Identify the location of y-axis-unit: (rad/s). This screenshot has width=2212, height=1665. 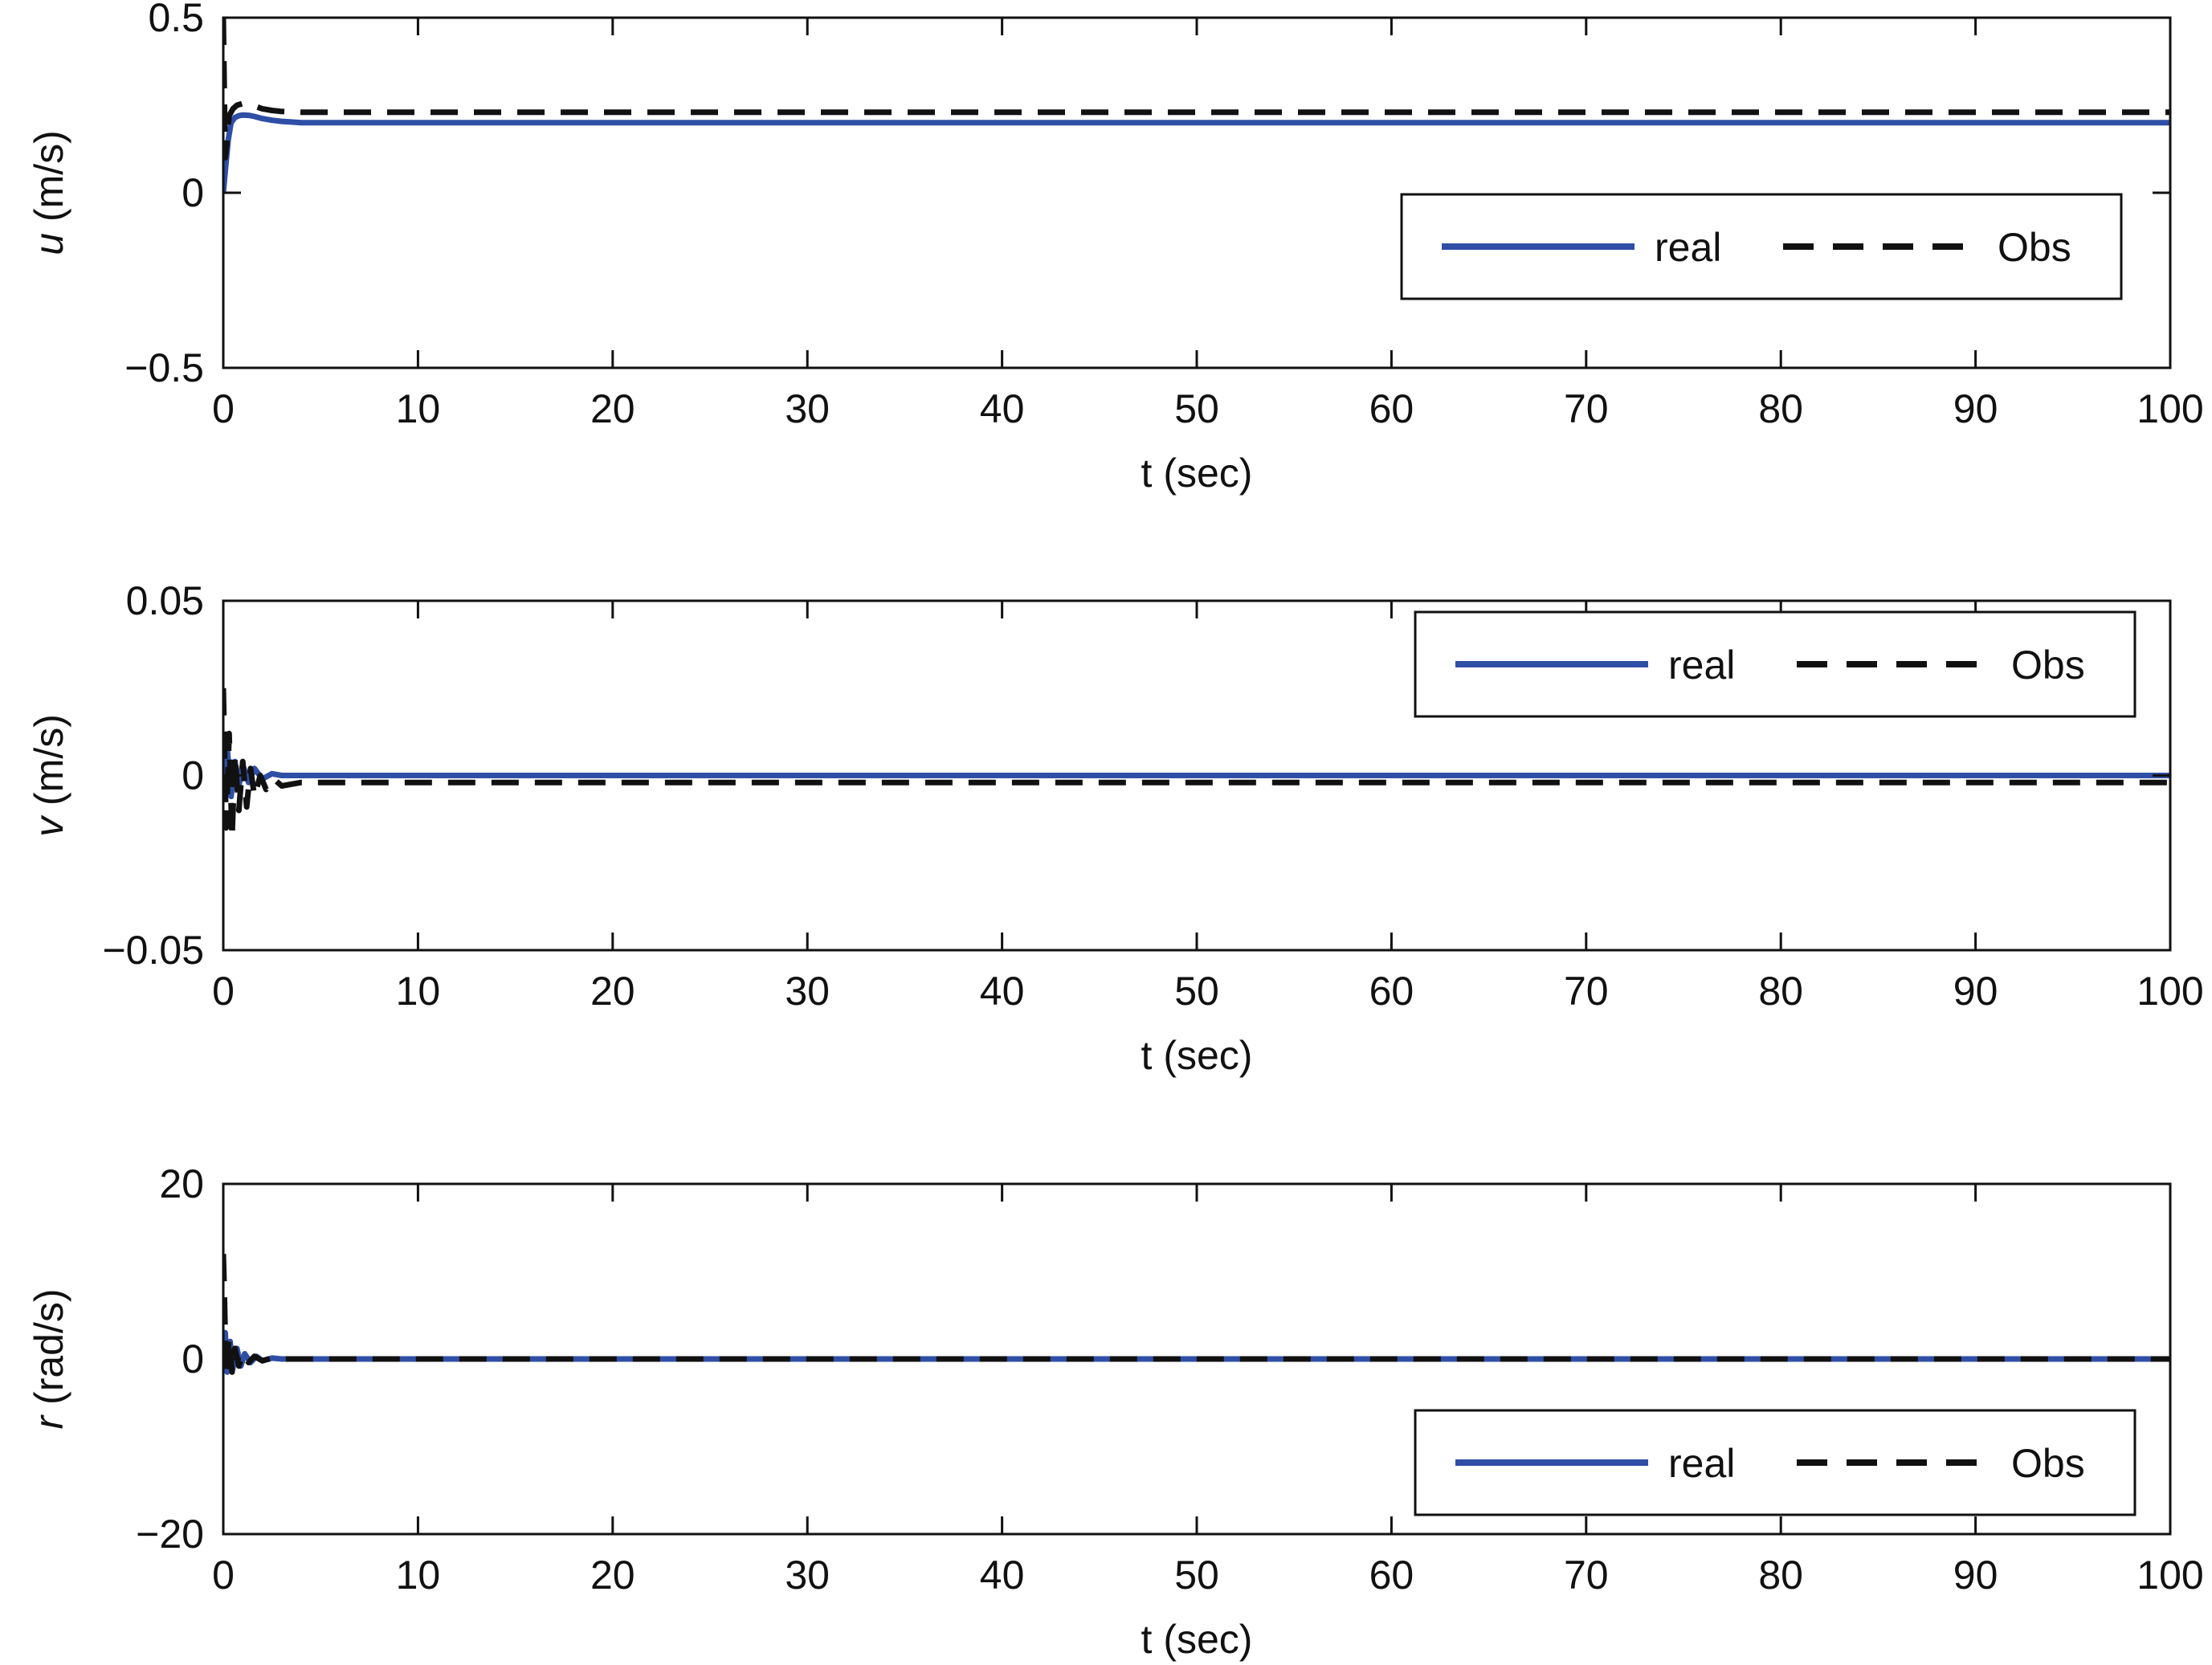
(49, 1351).